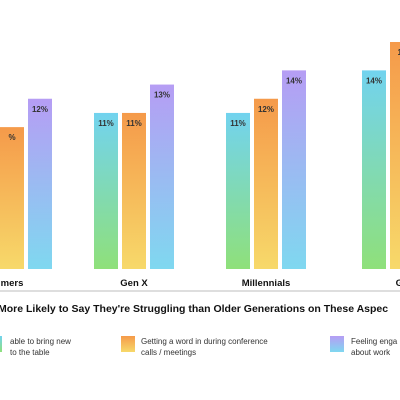 This screenshot has height=400, width=400. Describe the element at coordinates (266, 109) in the screenshot. I see `value-label-2-3: 12%` at that location.